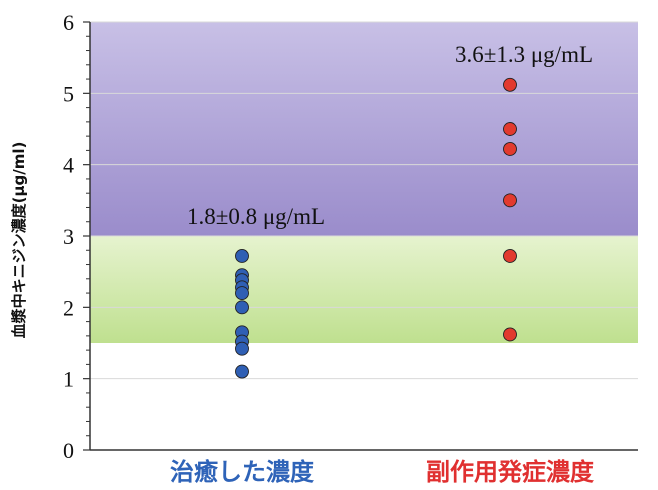 This screenshot has height=490, width=658. Describe the element at coordinates (68, 236) in the screenshot. I see `y-tick-label-3: 3` at that location.